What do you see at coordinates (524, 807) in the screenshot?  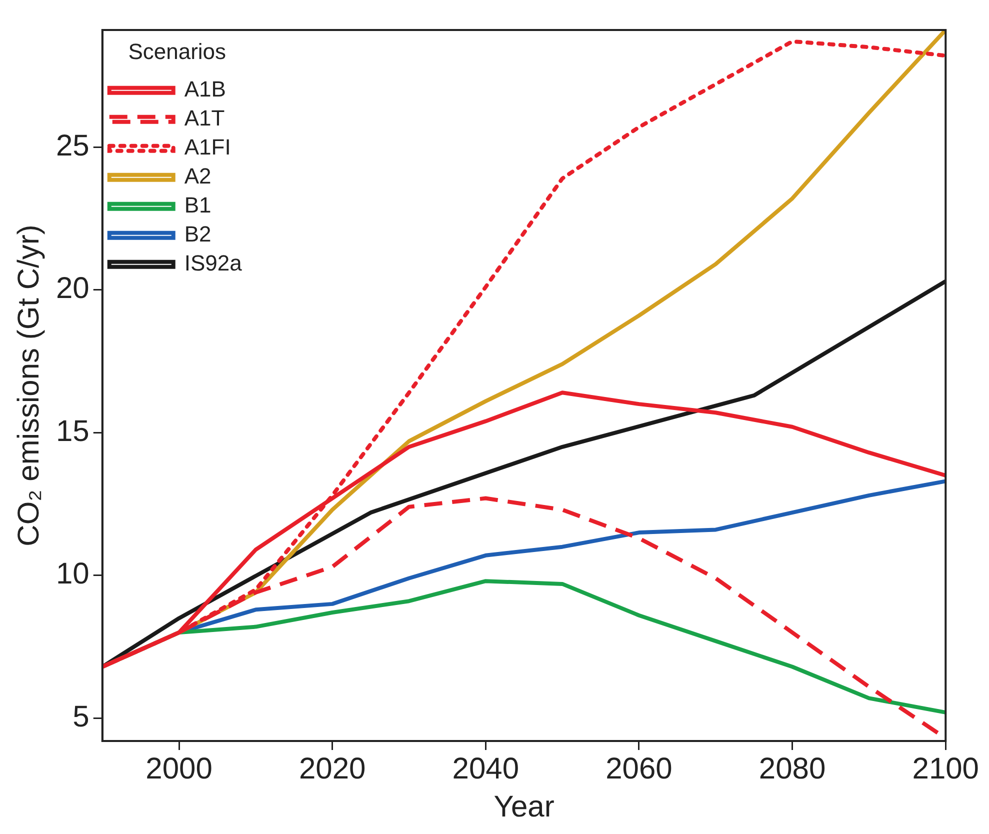 I see `x-axis-title: Year` at bounding box center [524, 807].